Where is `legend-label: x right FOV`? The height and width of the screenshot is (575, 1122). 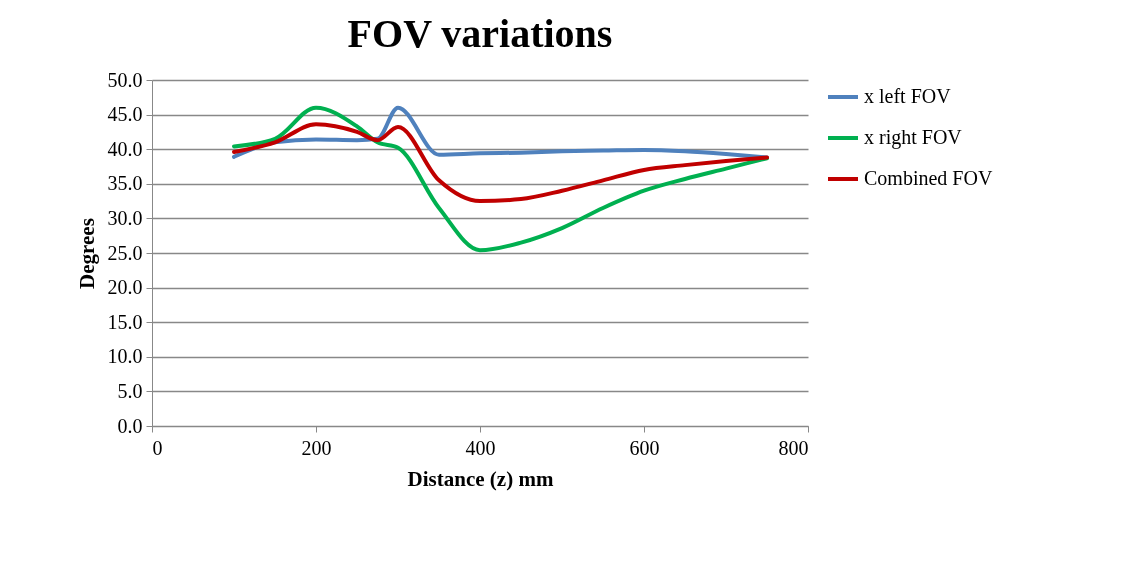
legend-label: x right FOV is located at coordinates (913, 137).